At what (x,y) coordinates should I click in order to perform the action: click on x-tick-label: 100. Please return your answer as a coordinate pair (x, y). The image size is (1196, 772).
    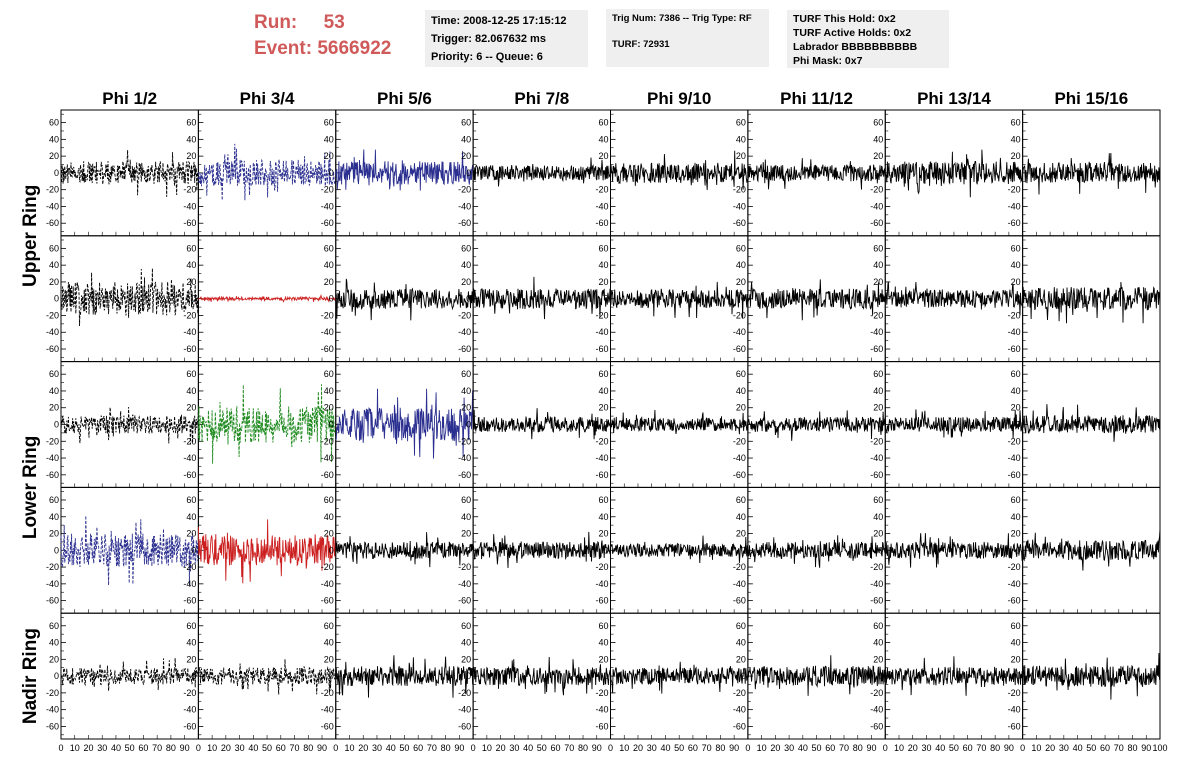
    Looking at the image, I should click on (1159, 748).